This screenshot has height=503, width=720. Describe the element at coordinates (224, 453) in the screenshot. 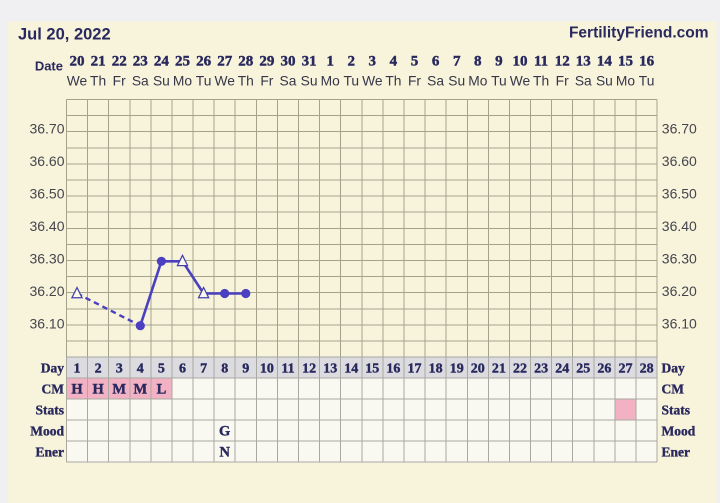

I see `svg-text: N` at that location.